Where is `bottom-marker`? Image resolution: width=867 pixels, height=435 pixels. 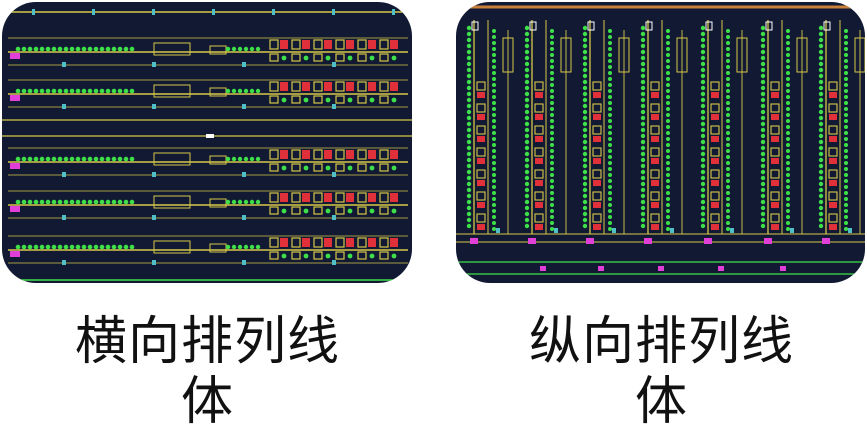 bottom-marker is located at coordinates (601, 268).